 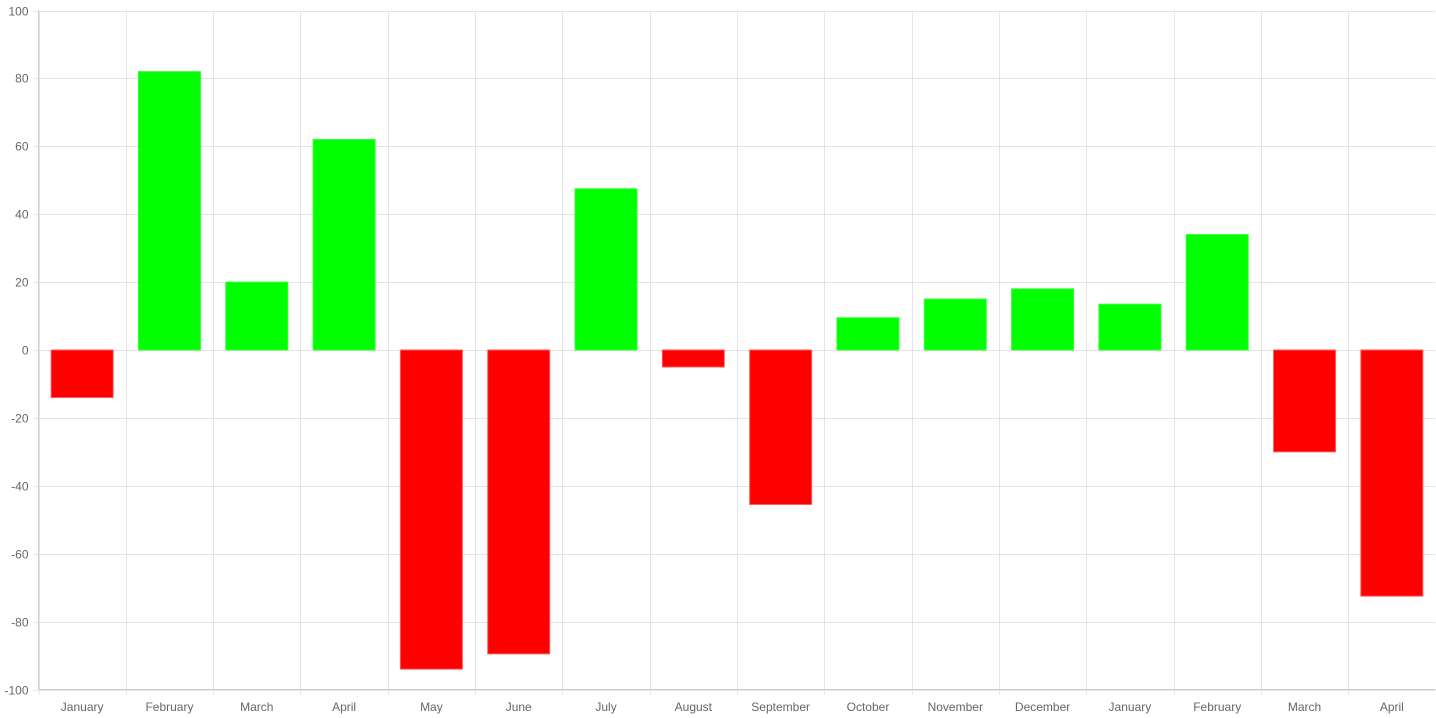 What do you see at coordinates (605, 707) in the screenshot?
I see `x-tick-label: July` at bounding box center [605, 707].